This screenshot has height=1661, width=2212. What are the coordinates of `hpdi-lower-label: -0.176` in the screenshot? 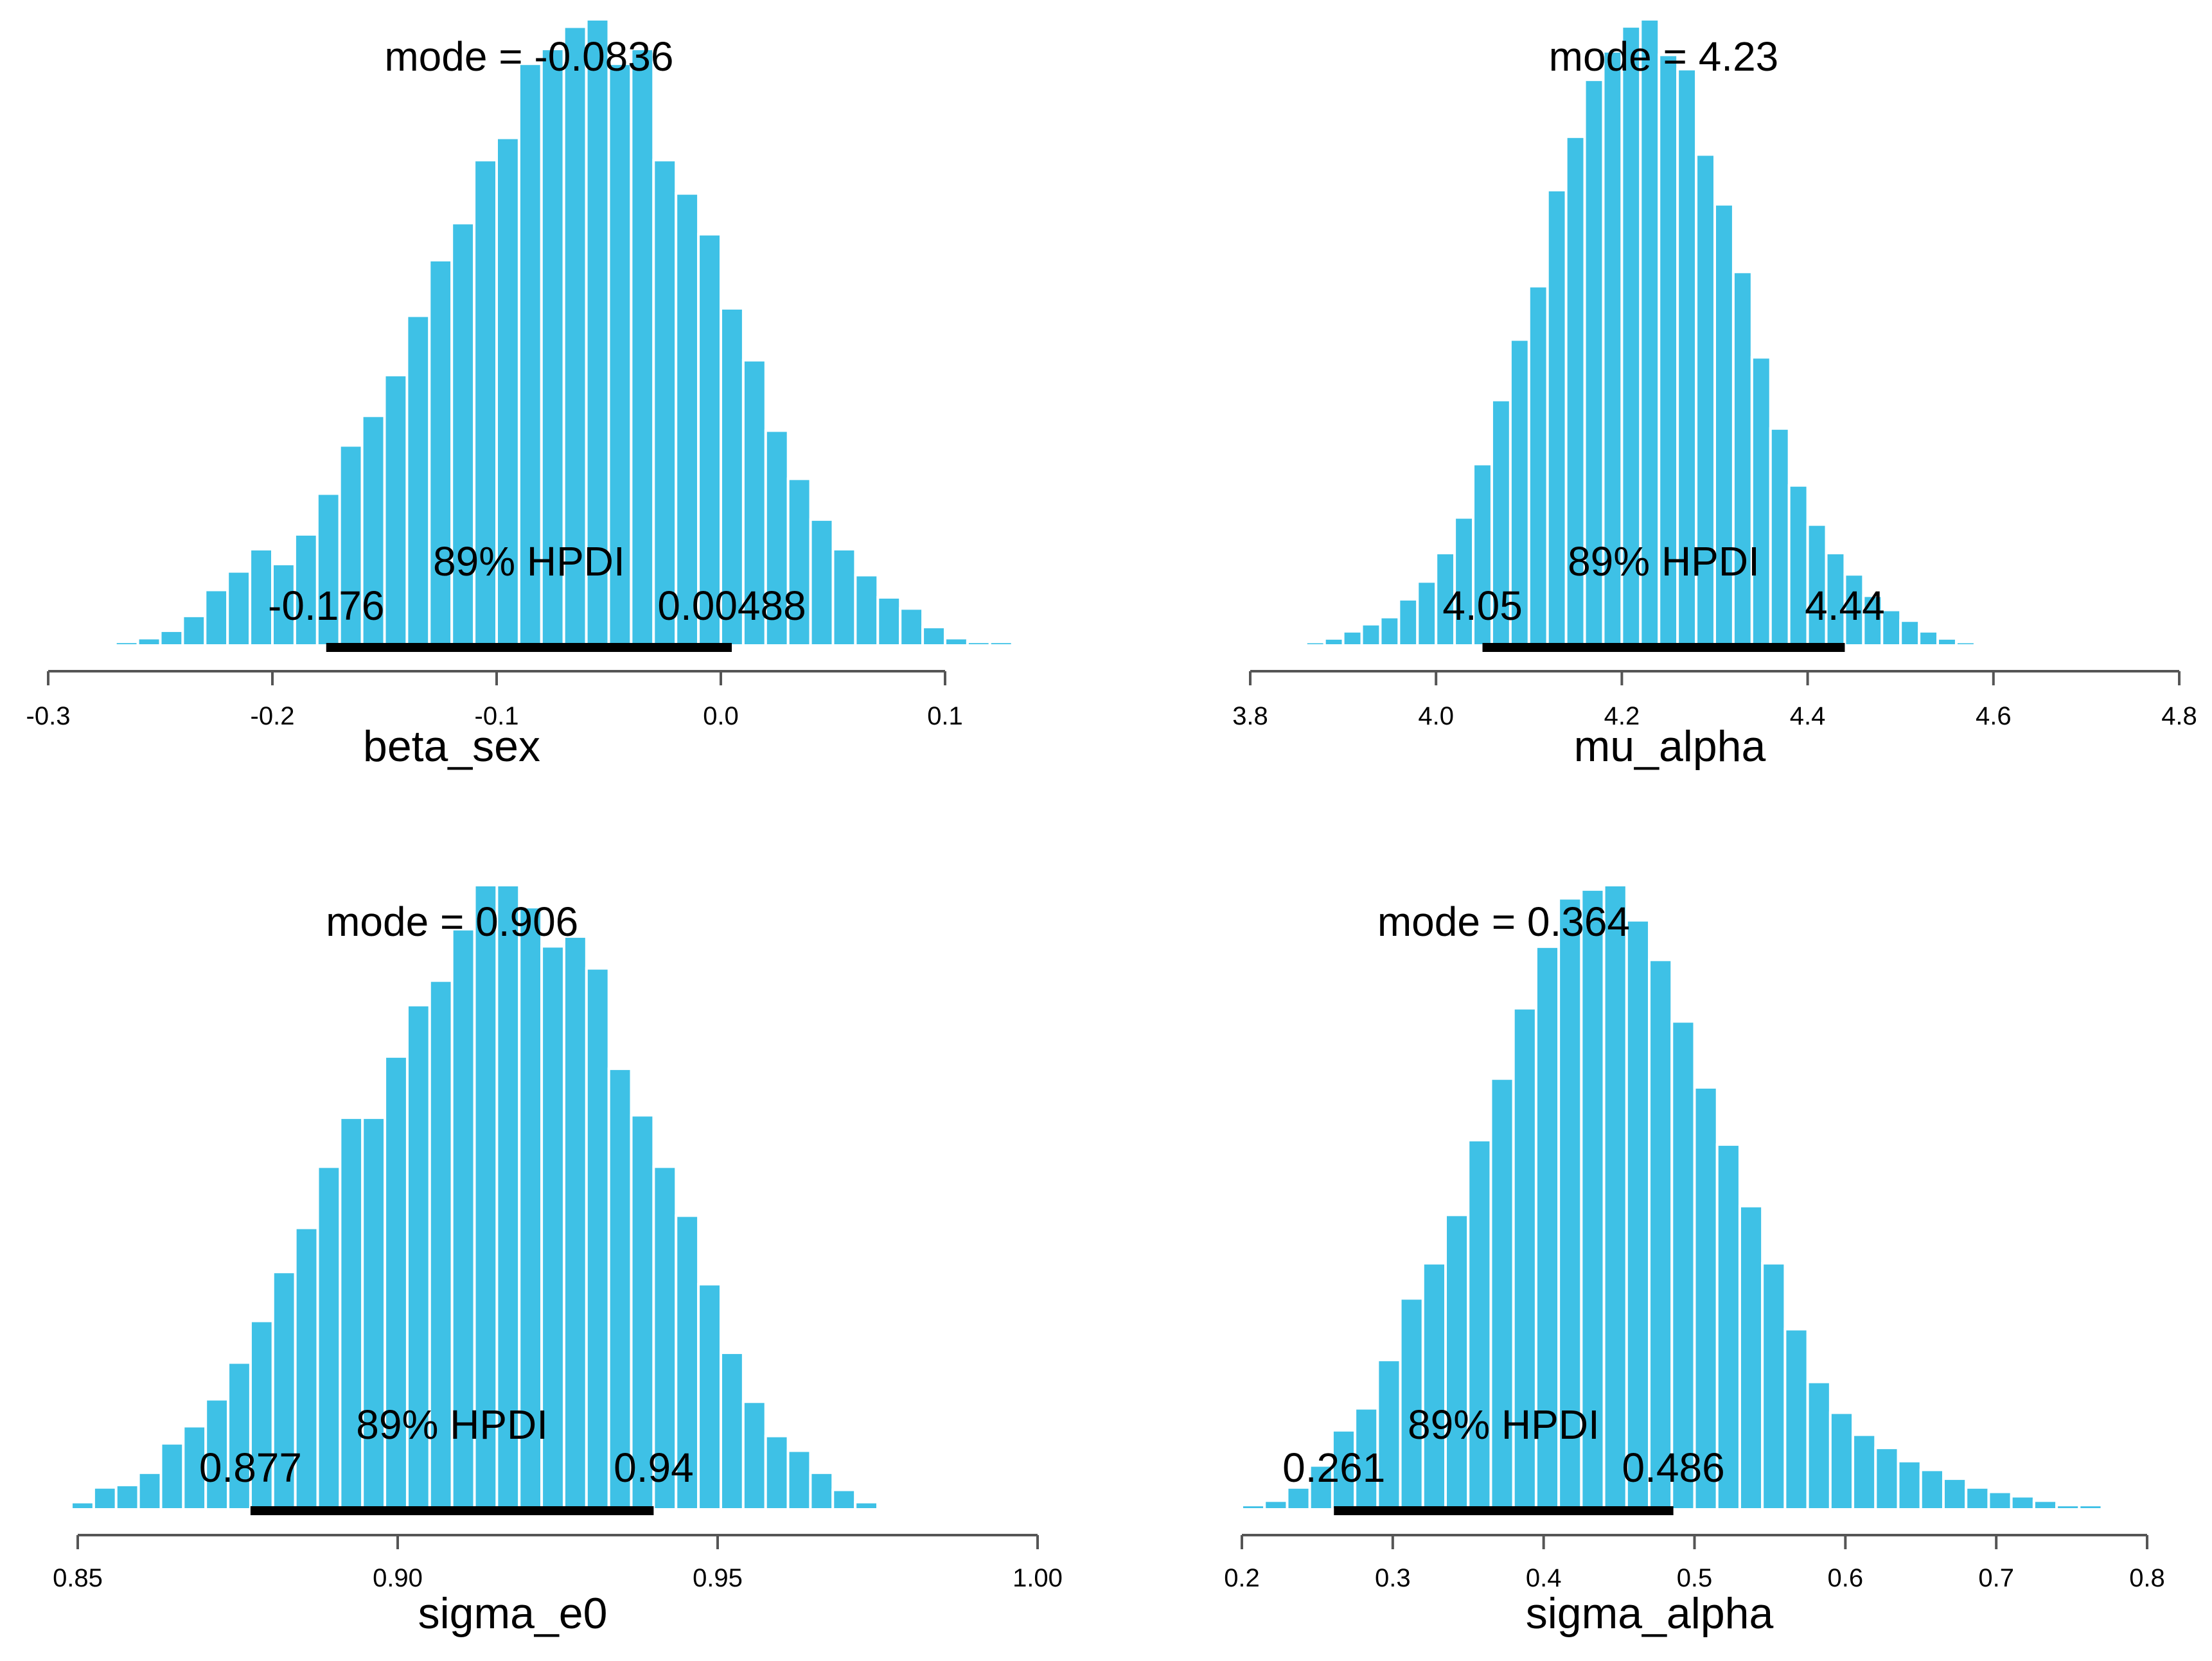 It's located at (326, 606).